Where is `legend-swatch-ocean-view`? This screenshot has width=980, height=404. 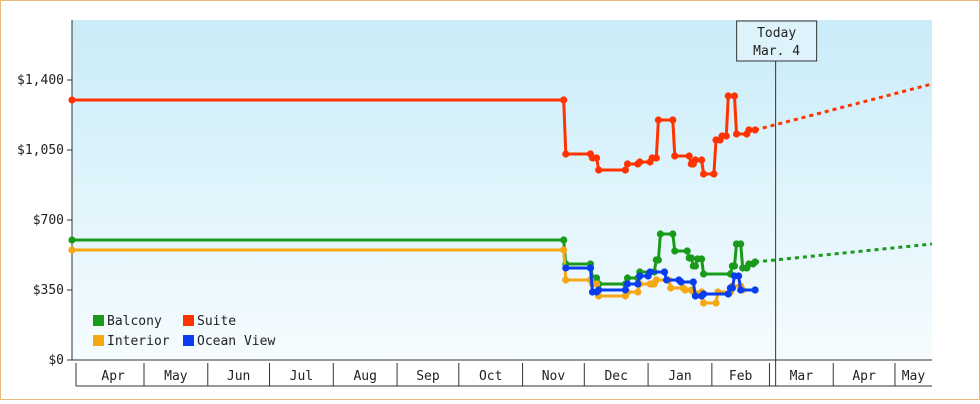
legend-swatch-ocean-view is located at coordinates (188, 340).